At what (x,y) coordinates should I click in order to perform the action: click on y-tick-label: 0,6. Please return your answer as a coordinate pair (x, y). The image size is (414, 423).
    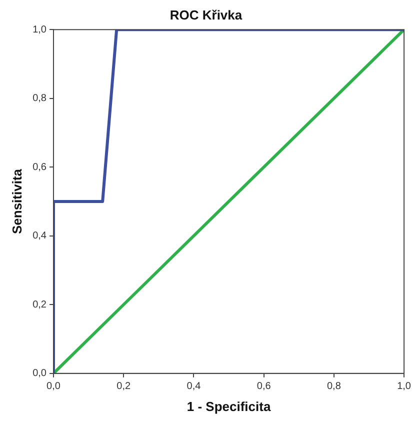
    Looking at the image, I should click on (39, 167).